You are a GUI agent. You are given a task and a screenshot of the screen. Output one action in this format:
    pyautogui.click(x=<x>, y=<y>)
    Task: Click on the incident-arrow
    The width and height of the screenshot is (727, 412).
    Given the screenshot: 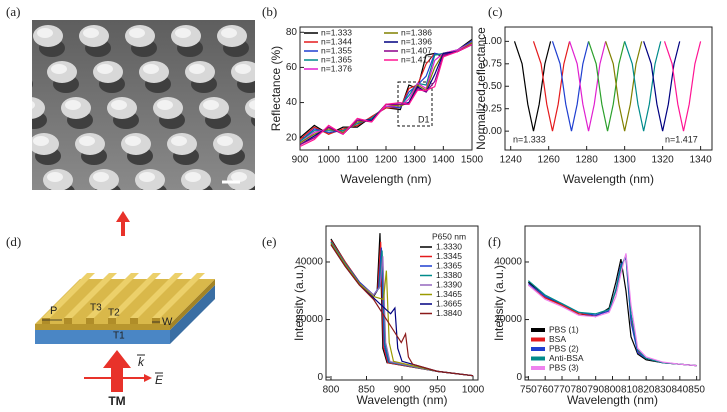 What is the action you would take?
    pyautogui.click(x=117, y=371)
    